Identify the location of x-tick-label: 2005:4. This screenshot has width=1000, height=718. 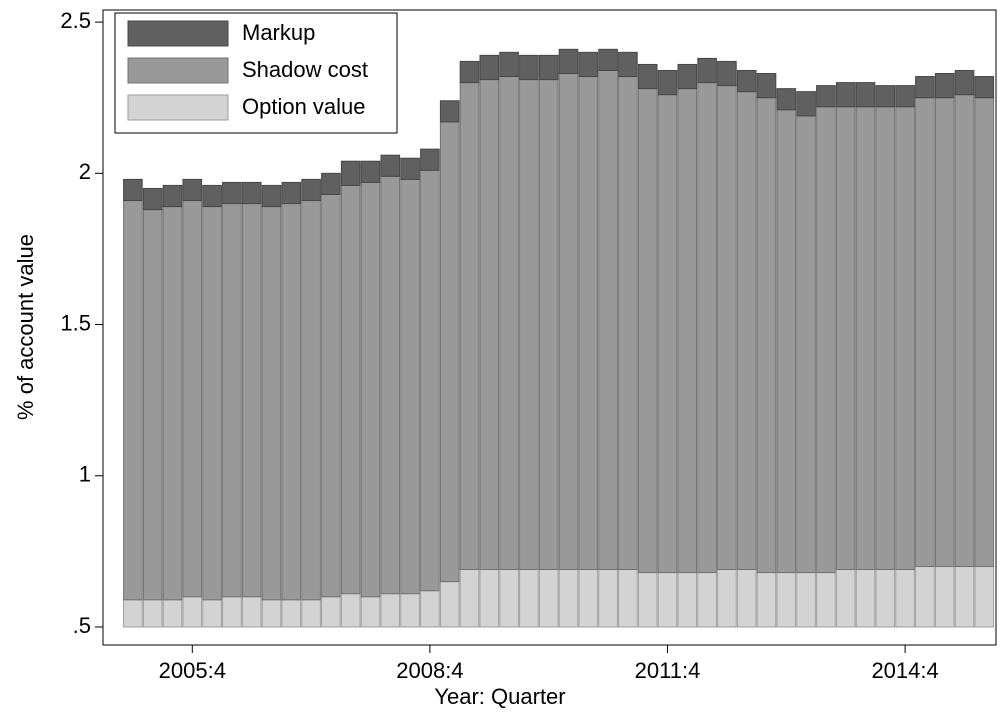
(192, 670).